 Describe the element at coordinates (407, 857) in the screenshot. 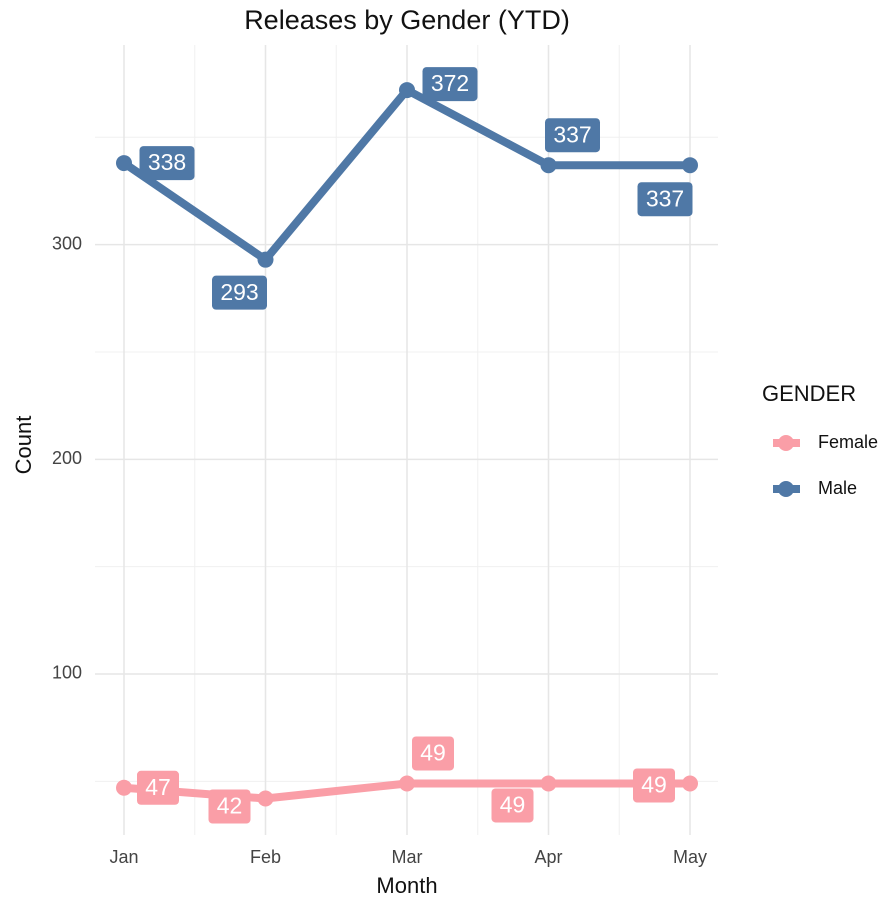

I see `x-tick-label: Mar` at that location.